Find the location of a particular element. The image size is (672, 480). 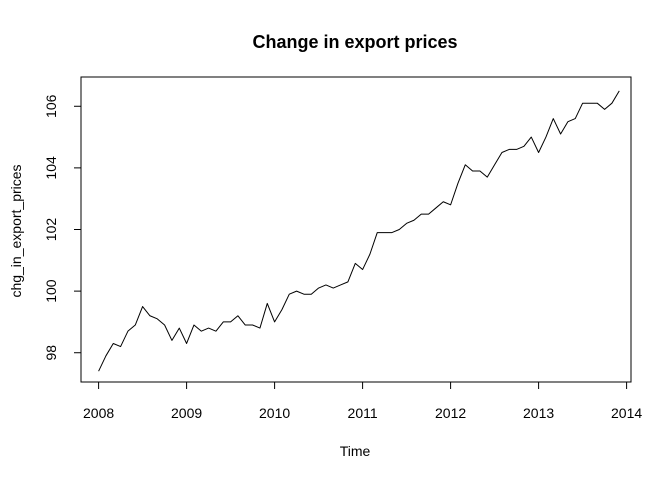

y-tick-label: 100 is located at coordinates (51, 291).